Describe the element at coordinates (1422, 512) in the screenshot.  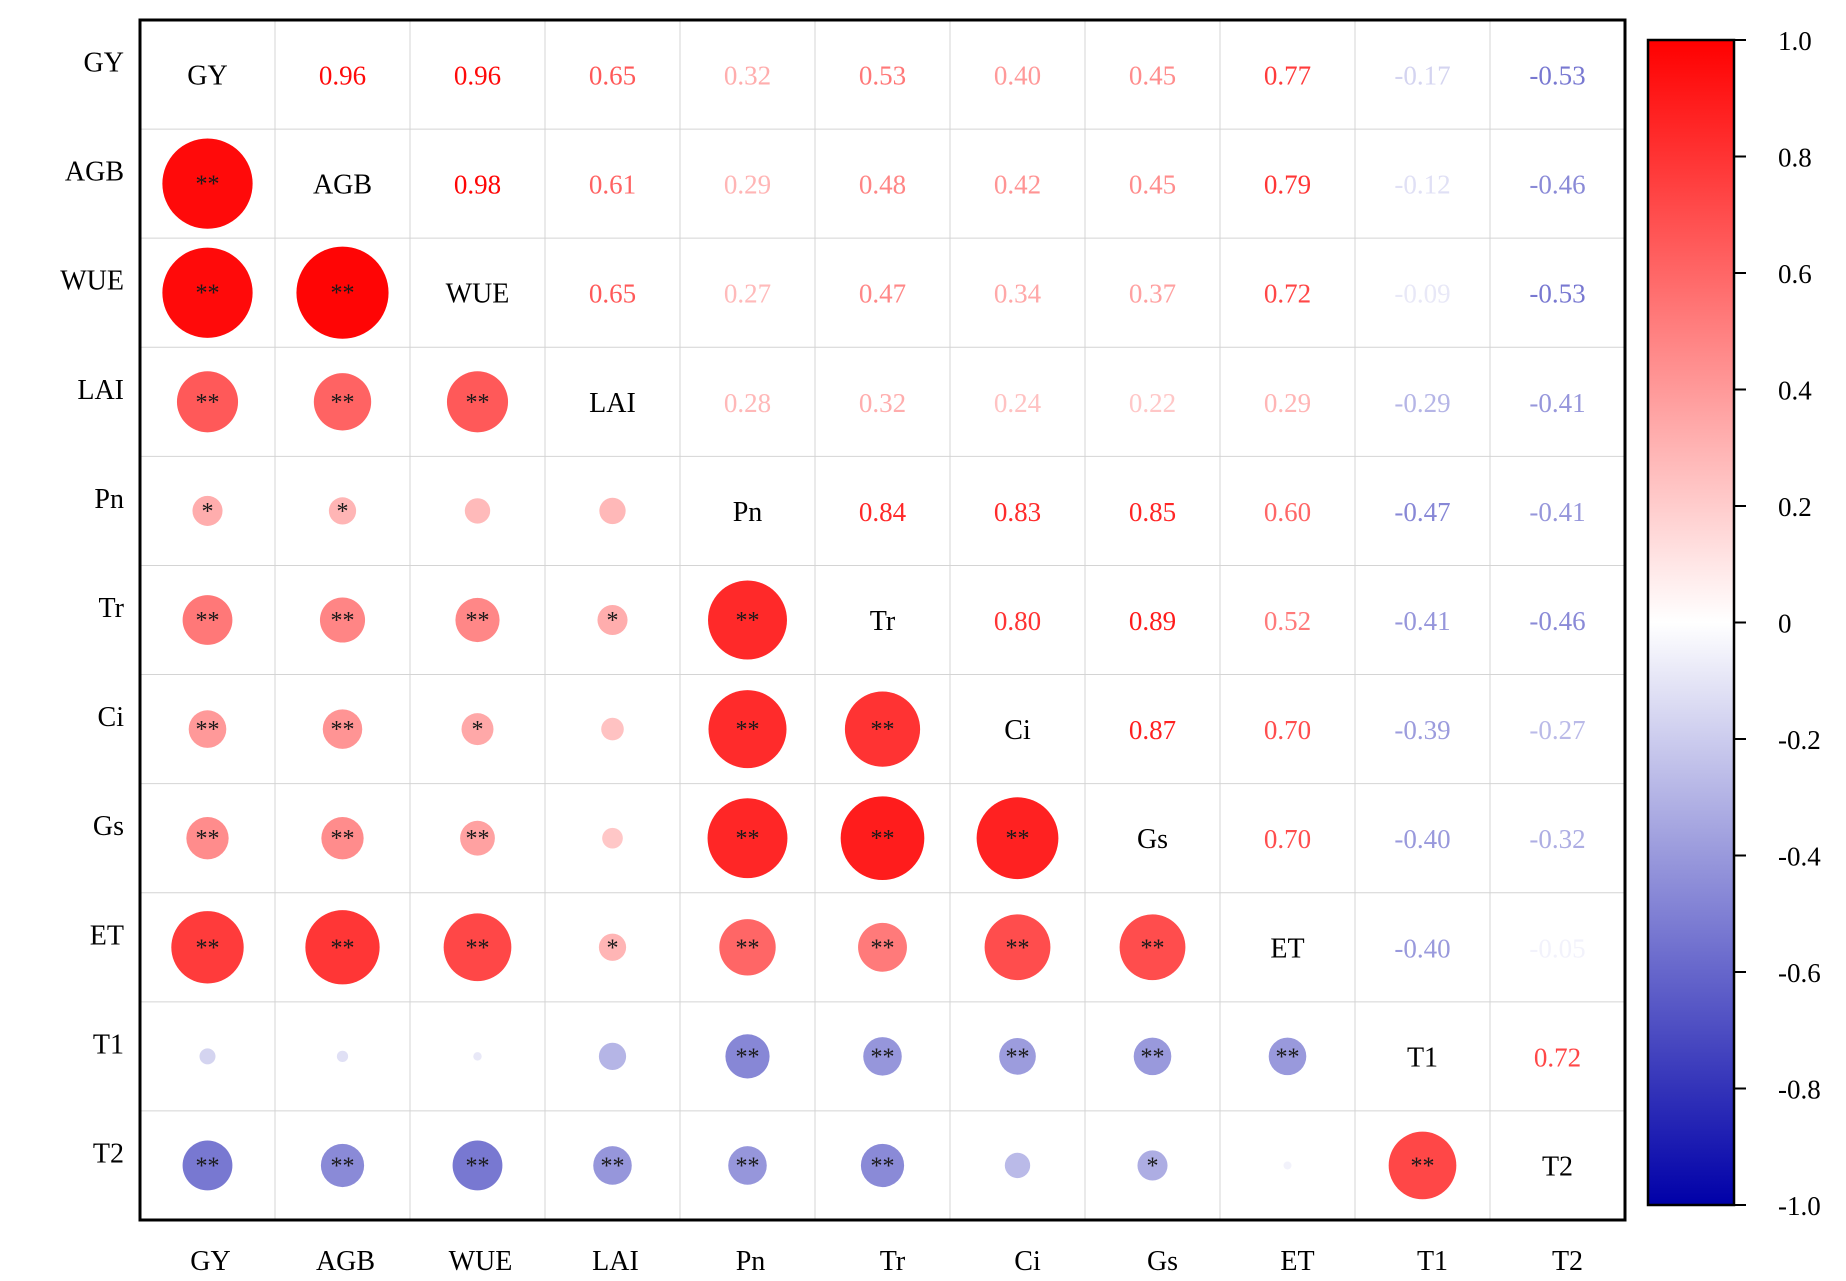
I see `correlation-value: -0.47` at that location.